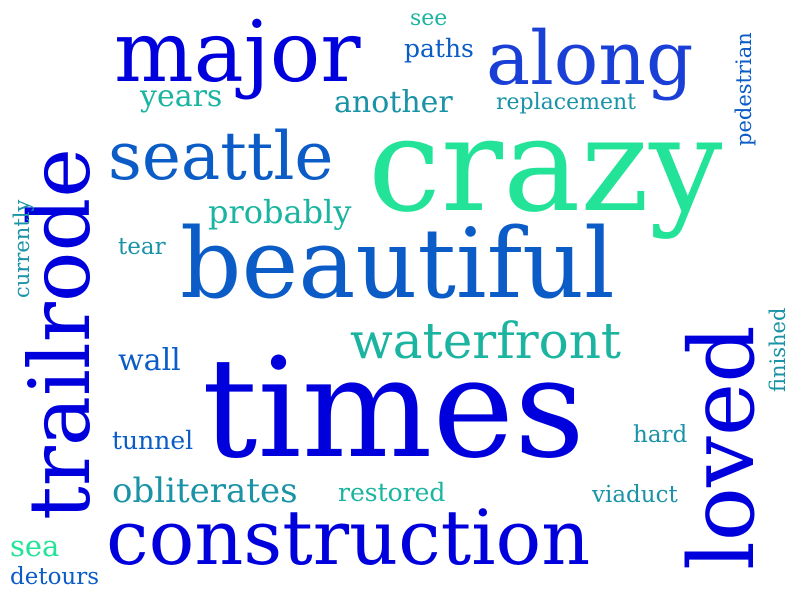  What do you see at coordinates (660, 435) in the screenshot?
I see `word-hard: hard` at bounding box center [660, 435].